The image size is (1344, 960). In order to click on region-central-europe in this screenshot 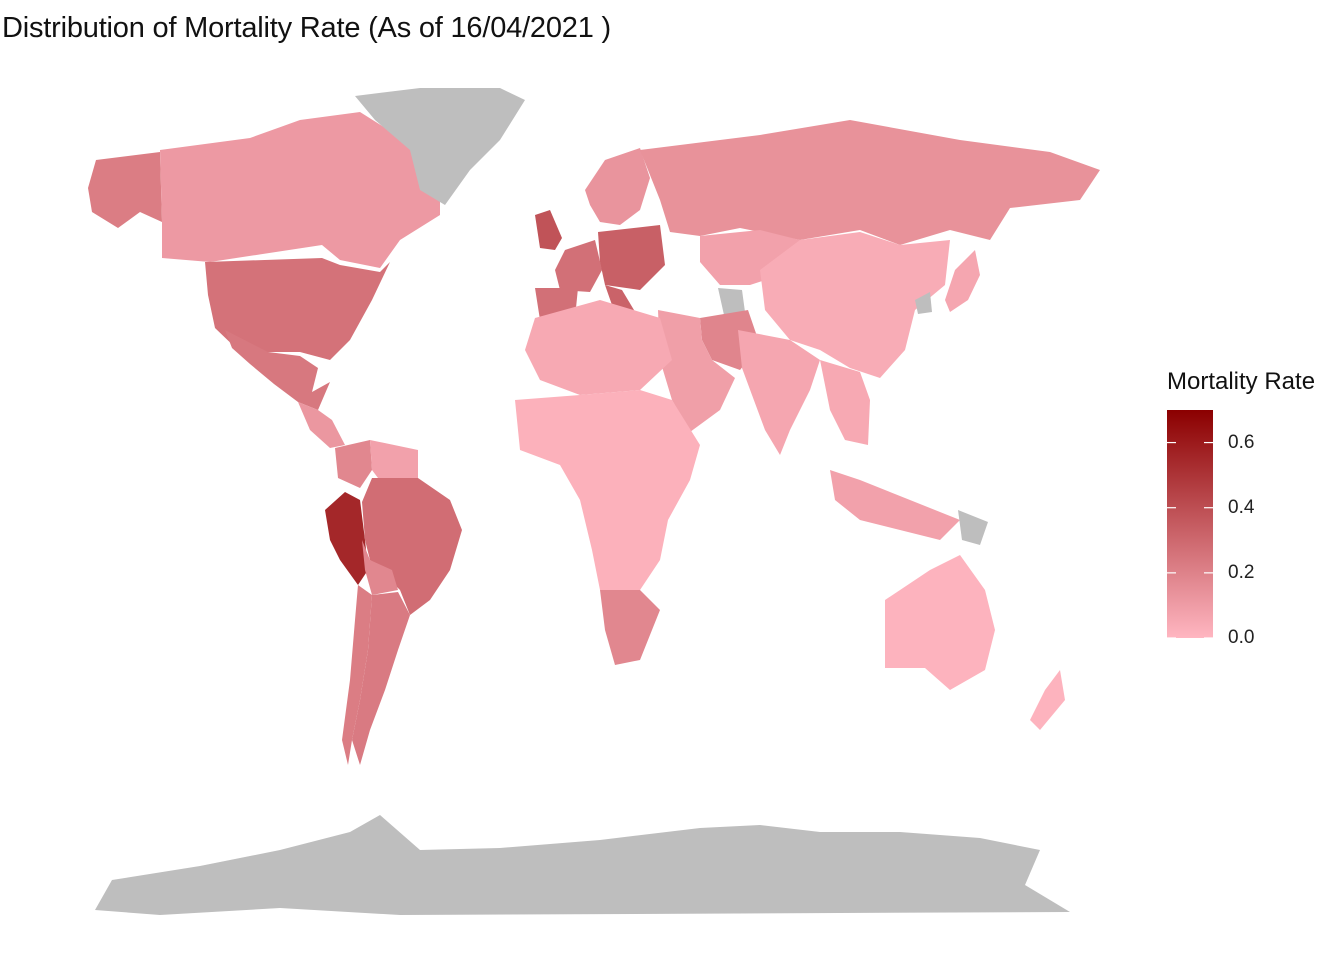, I will do `click(631, 257)`.